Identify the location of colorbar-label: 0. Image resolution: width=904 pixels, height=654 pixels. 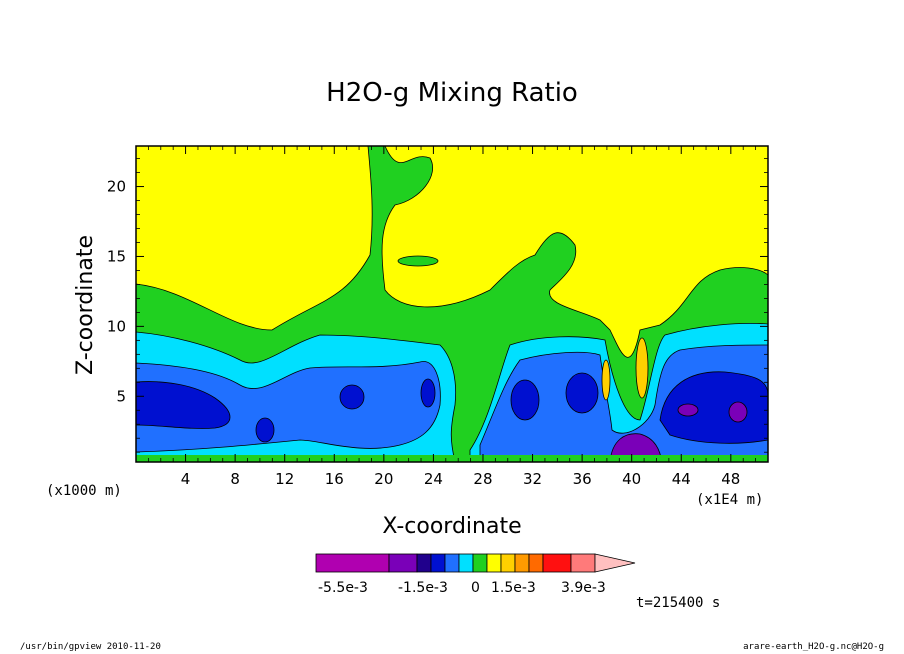
(475, 588).